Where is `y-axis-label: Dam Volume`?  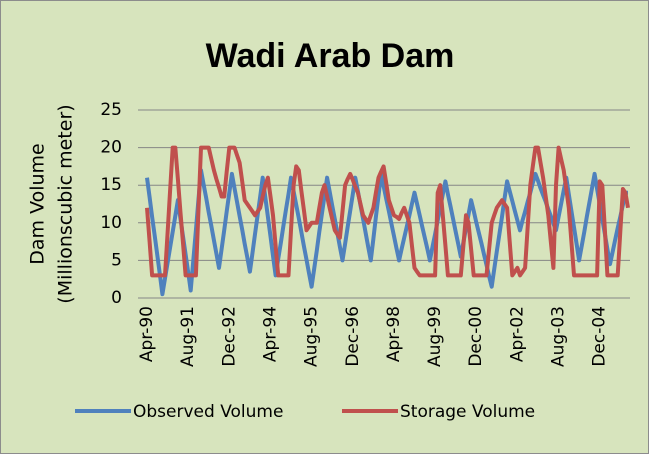 y-axis-label: Dam Volume is located at coordinates (38, 204).